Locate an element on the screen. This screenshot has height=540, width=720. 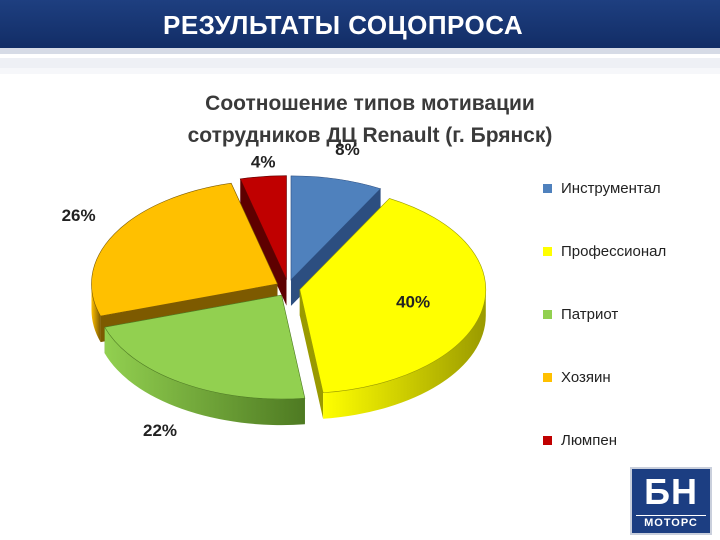
legend-label: Патриот is located at coordinates (590, 314).